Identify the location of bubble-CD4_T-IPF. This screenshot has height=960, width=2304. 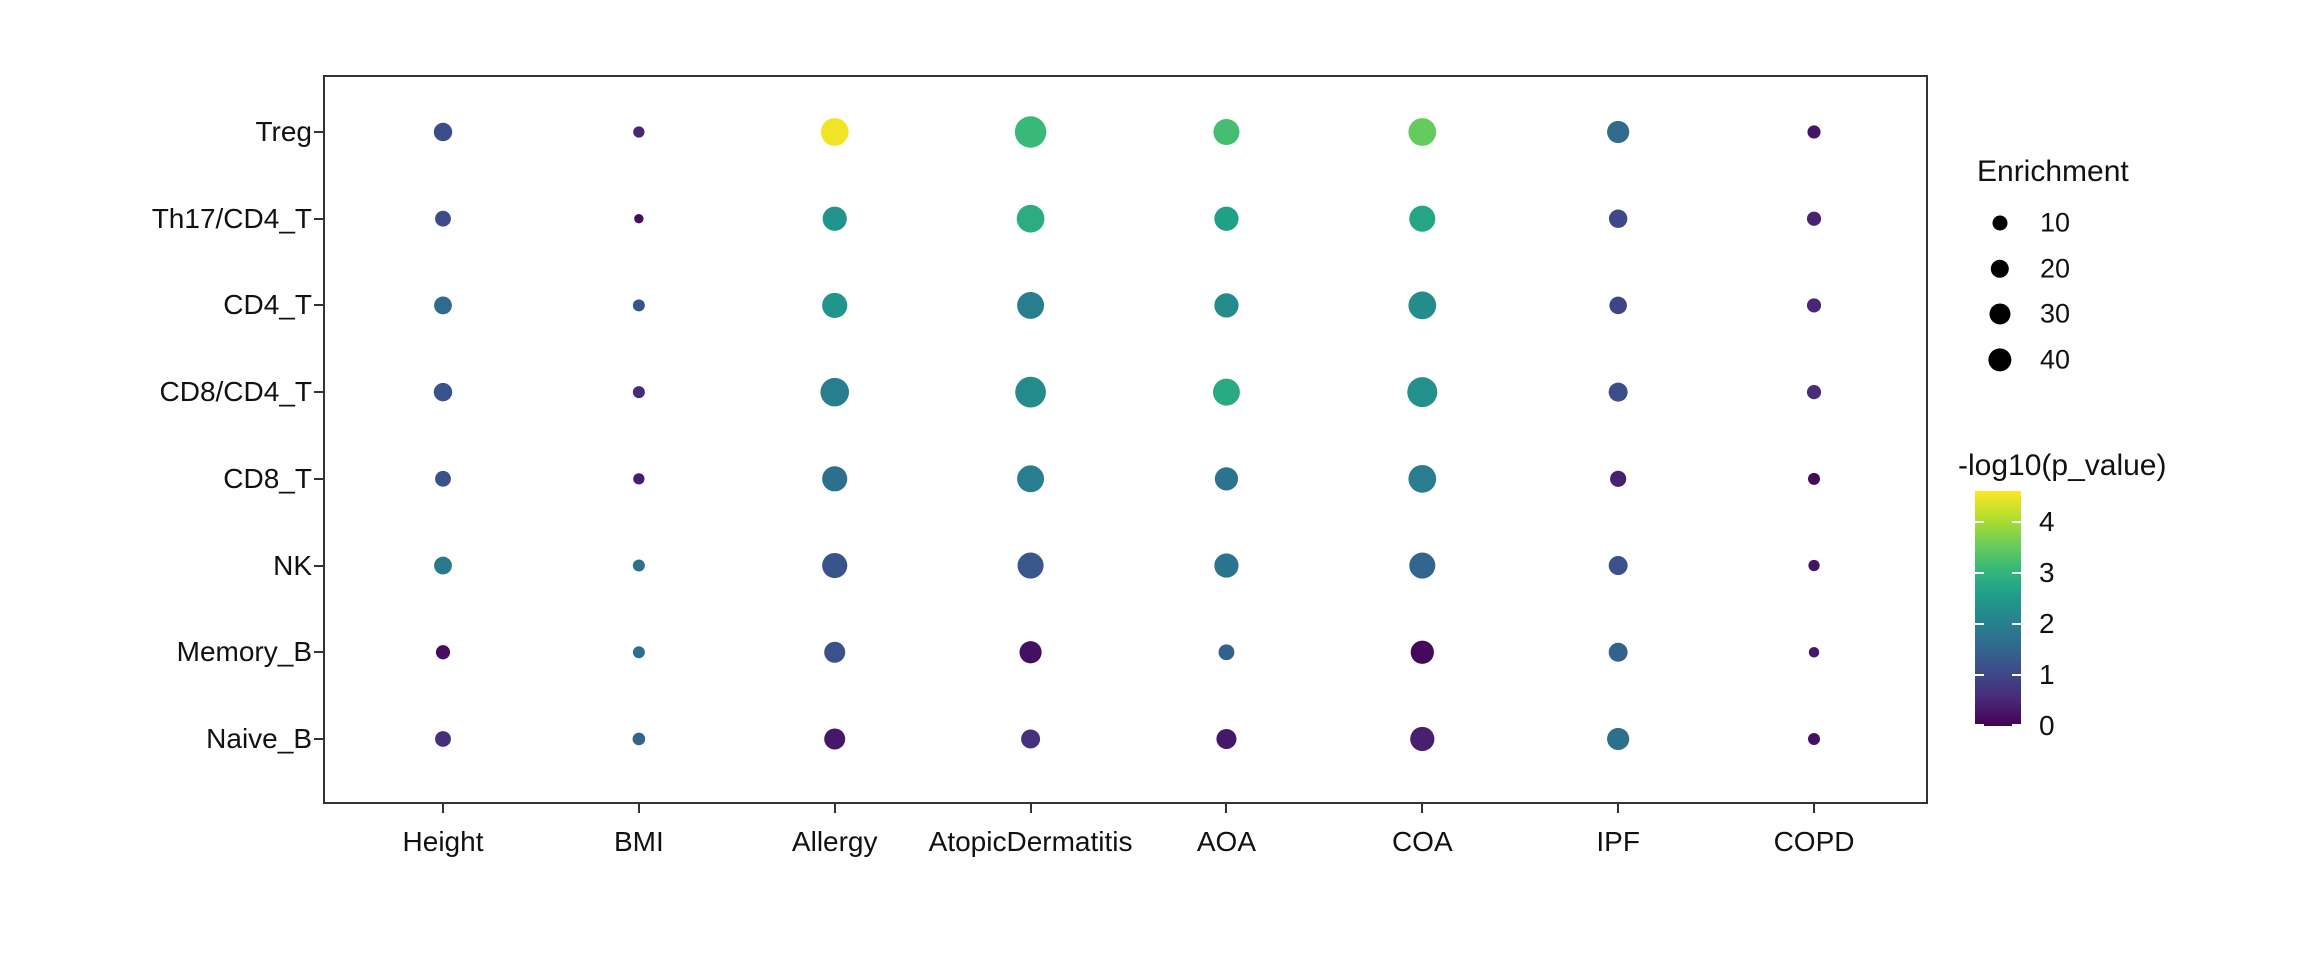
(1618, 305).